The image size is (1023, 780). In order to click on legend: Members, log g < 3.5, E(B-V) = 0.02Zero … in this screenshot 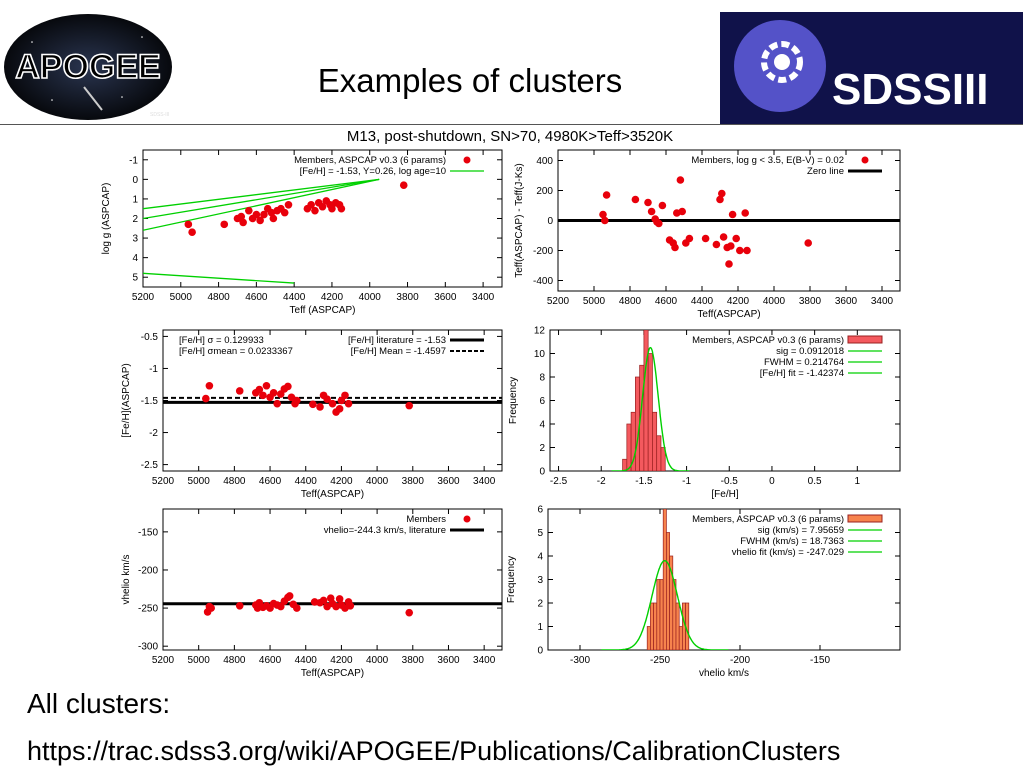, I will do `click(786, 166)`.